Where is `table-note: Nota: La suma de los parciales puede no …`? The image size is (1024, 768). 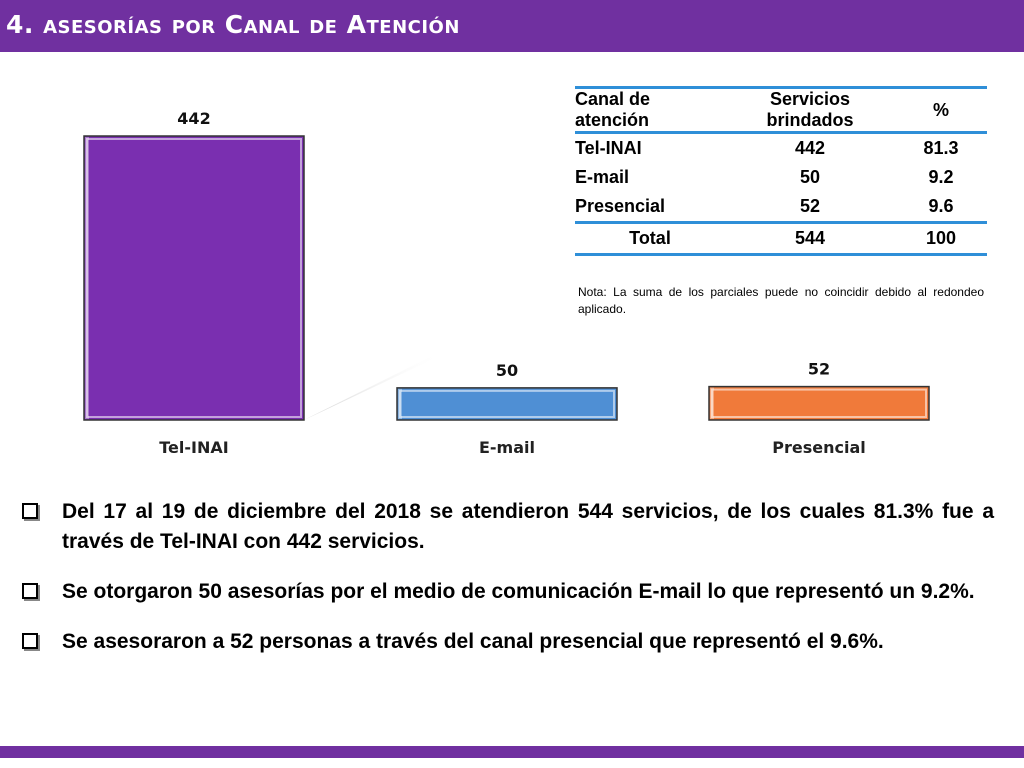 table-note: Nota: La suma de los parciales puede no … is located at coordinates (781, 300).